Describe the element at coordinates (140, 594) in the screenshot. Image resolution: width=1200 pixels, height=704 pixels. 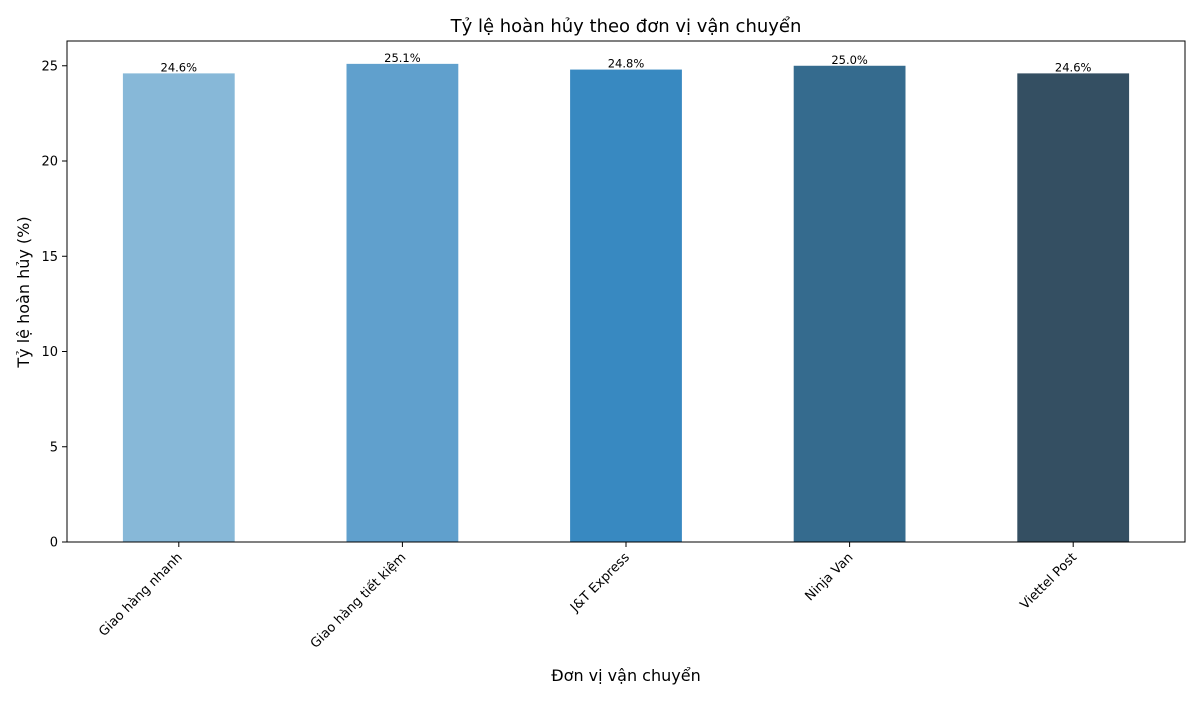
I see `x-tick-label: Giao hàng nhanh` at that location.